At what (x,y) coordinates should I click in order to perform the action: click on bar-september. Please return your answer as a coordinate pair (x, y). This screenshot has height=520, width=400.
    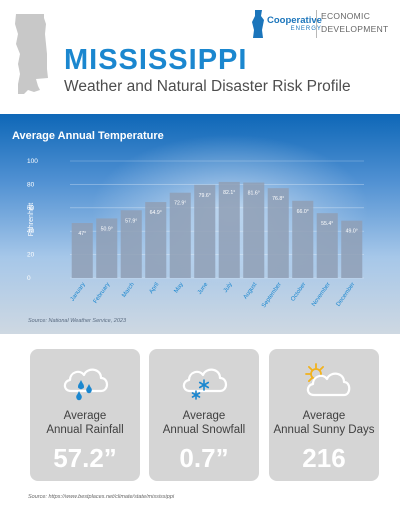
    Looking at the image, I should click on (278, 233).